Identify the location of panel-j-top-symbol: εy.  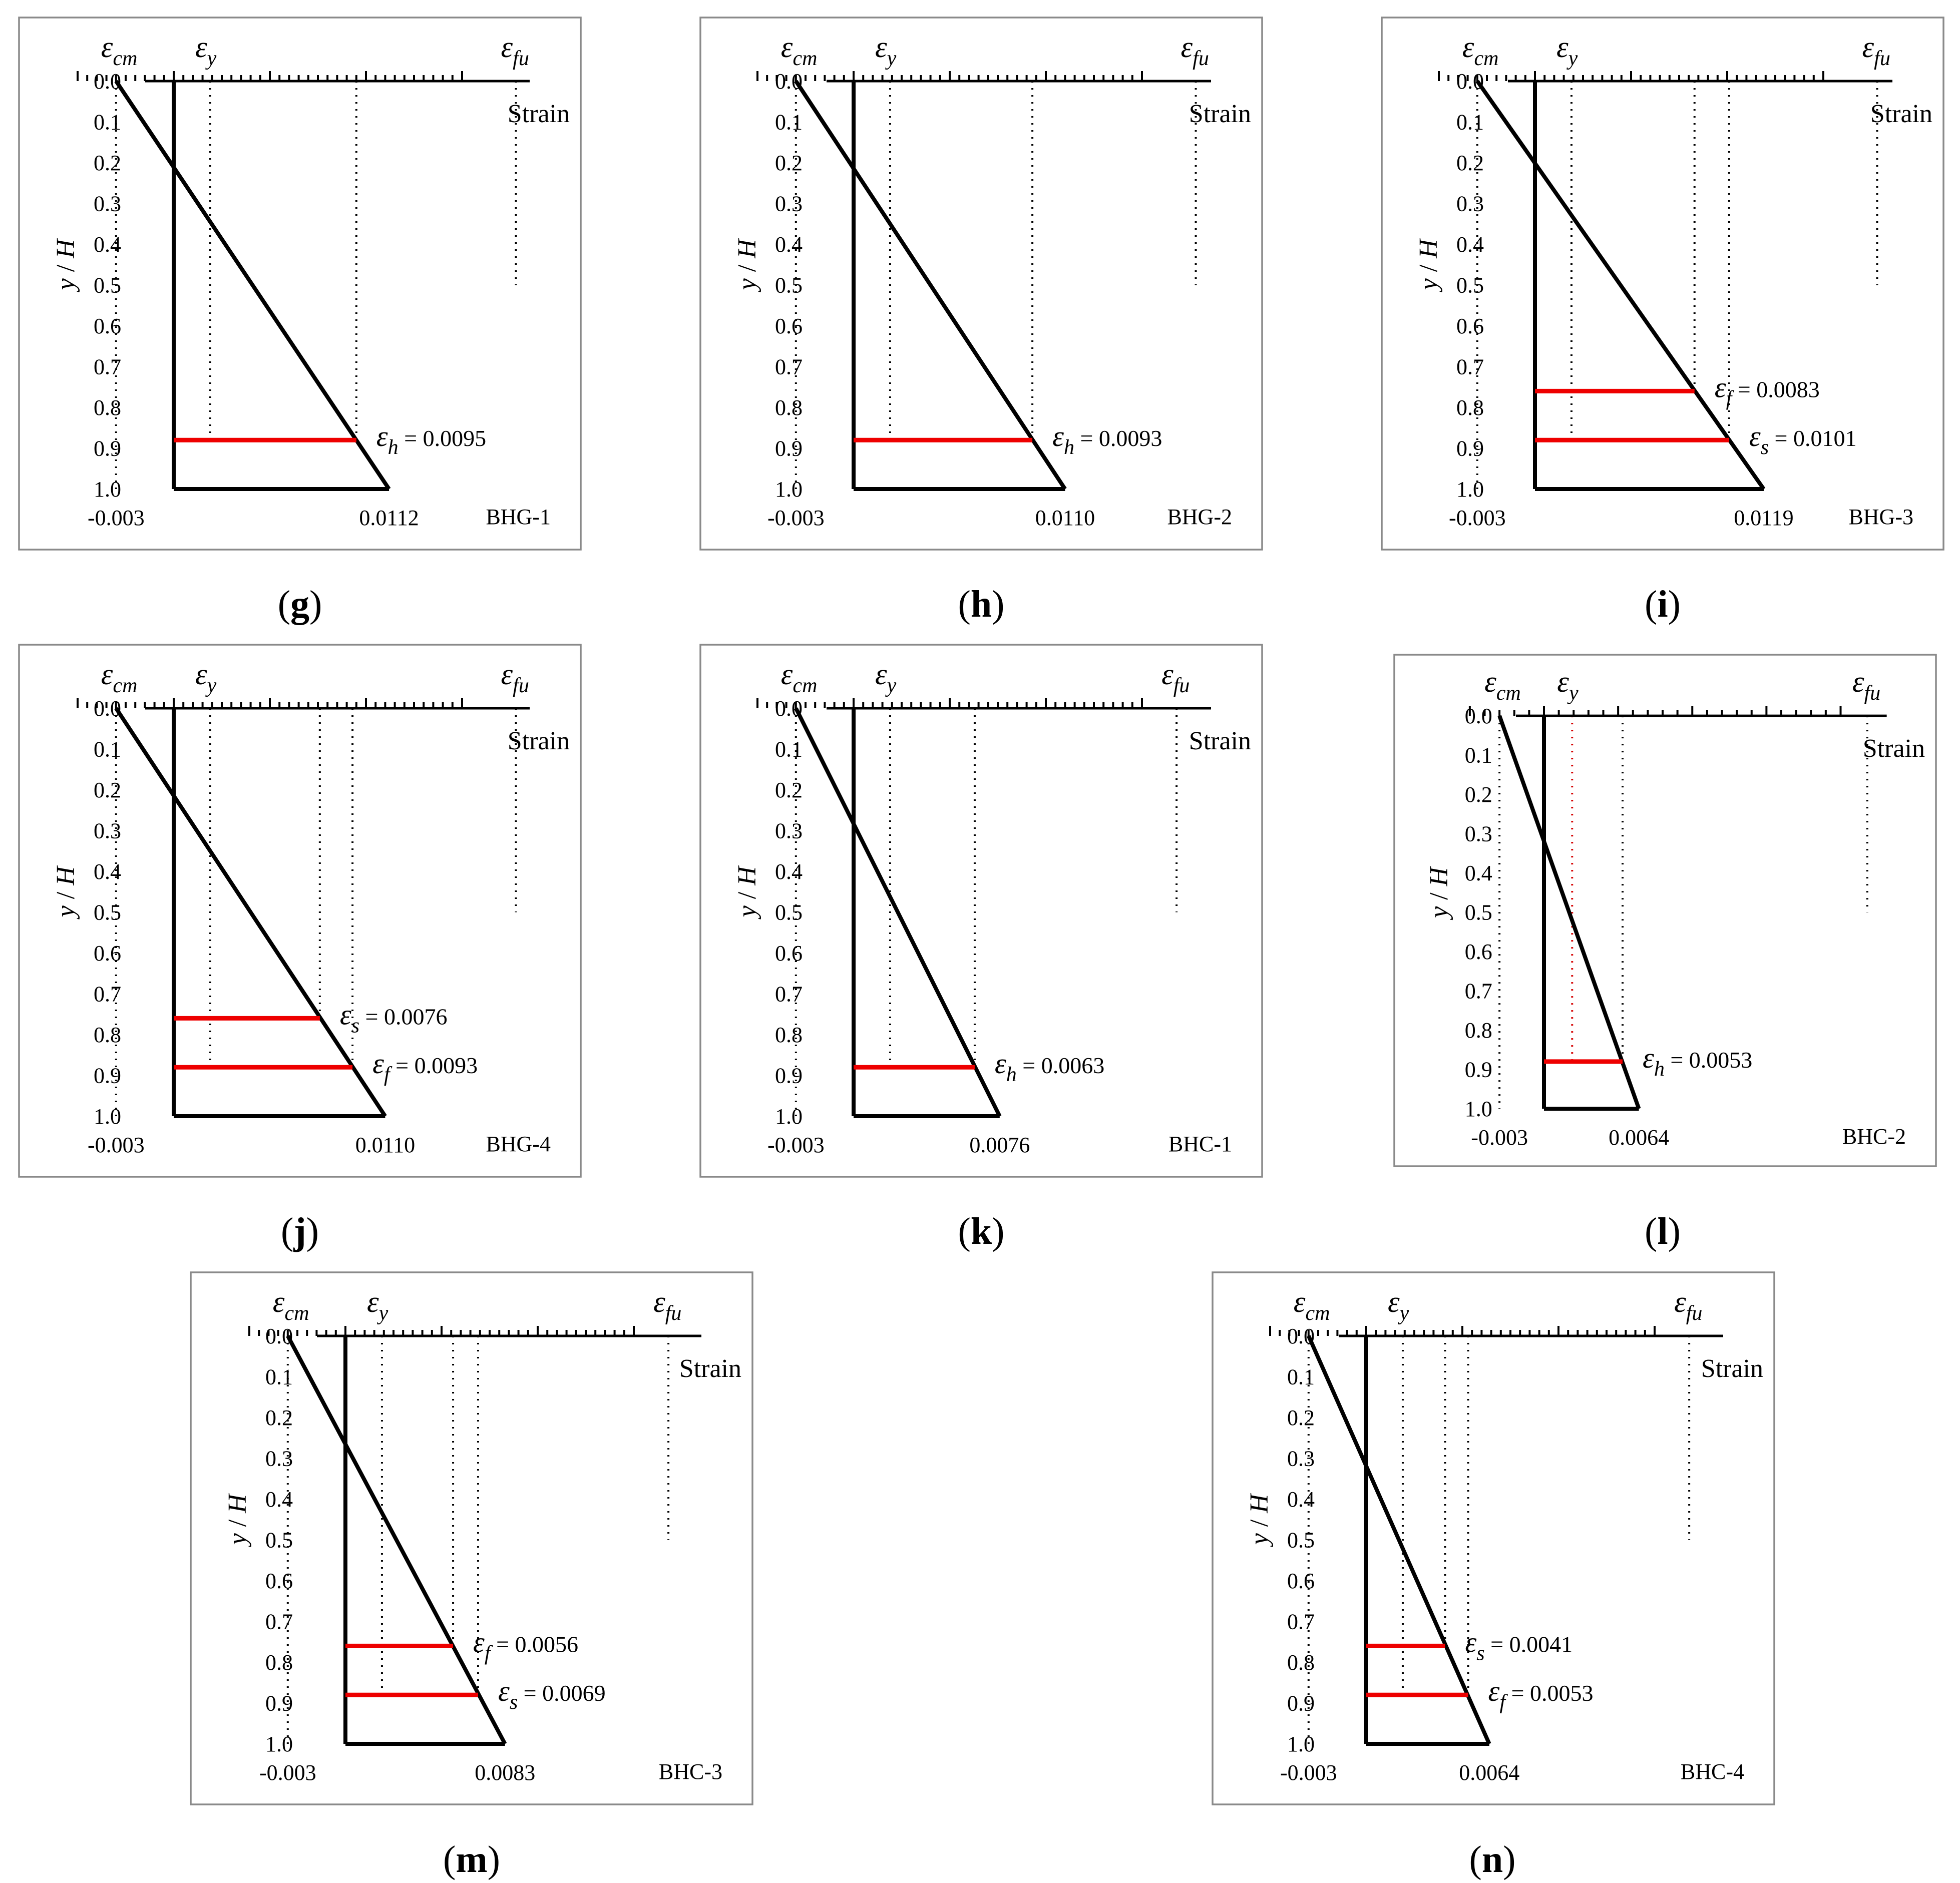
(206, 677).